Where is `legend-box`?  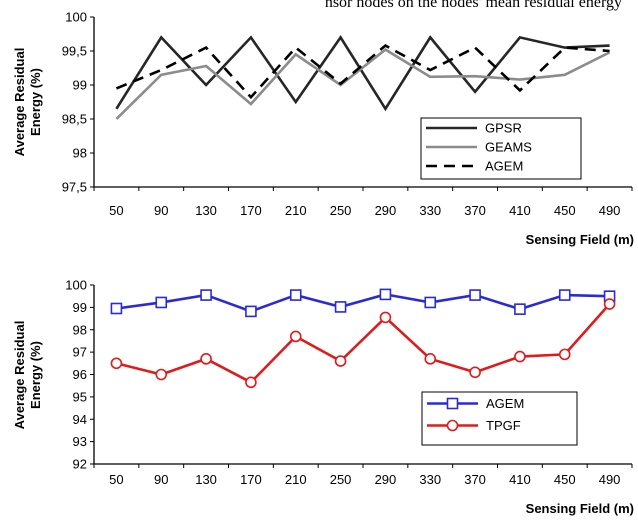 legend-box is located at coordinates (501, 148).